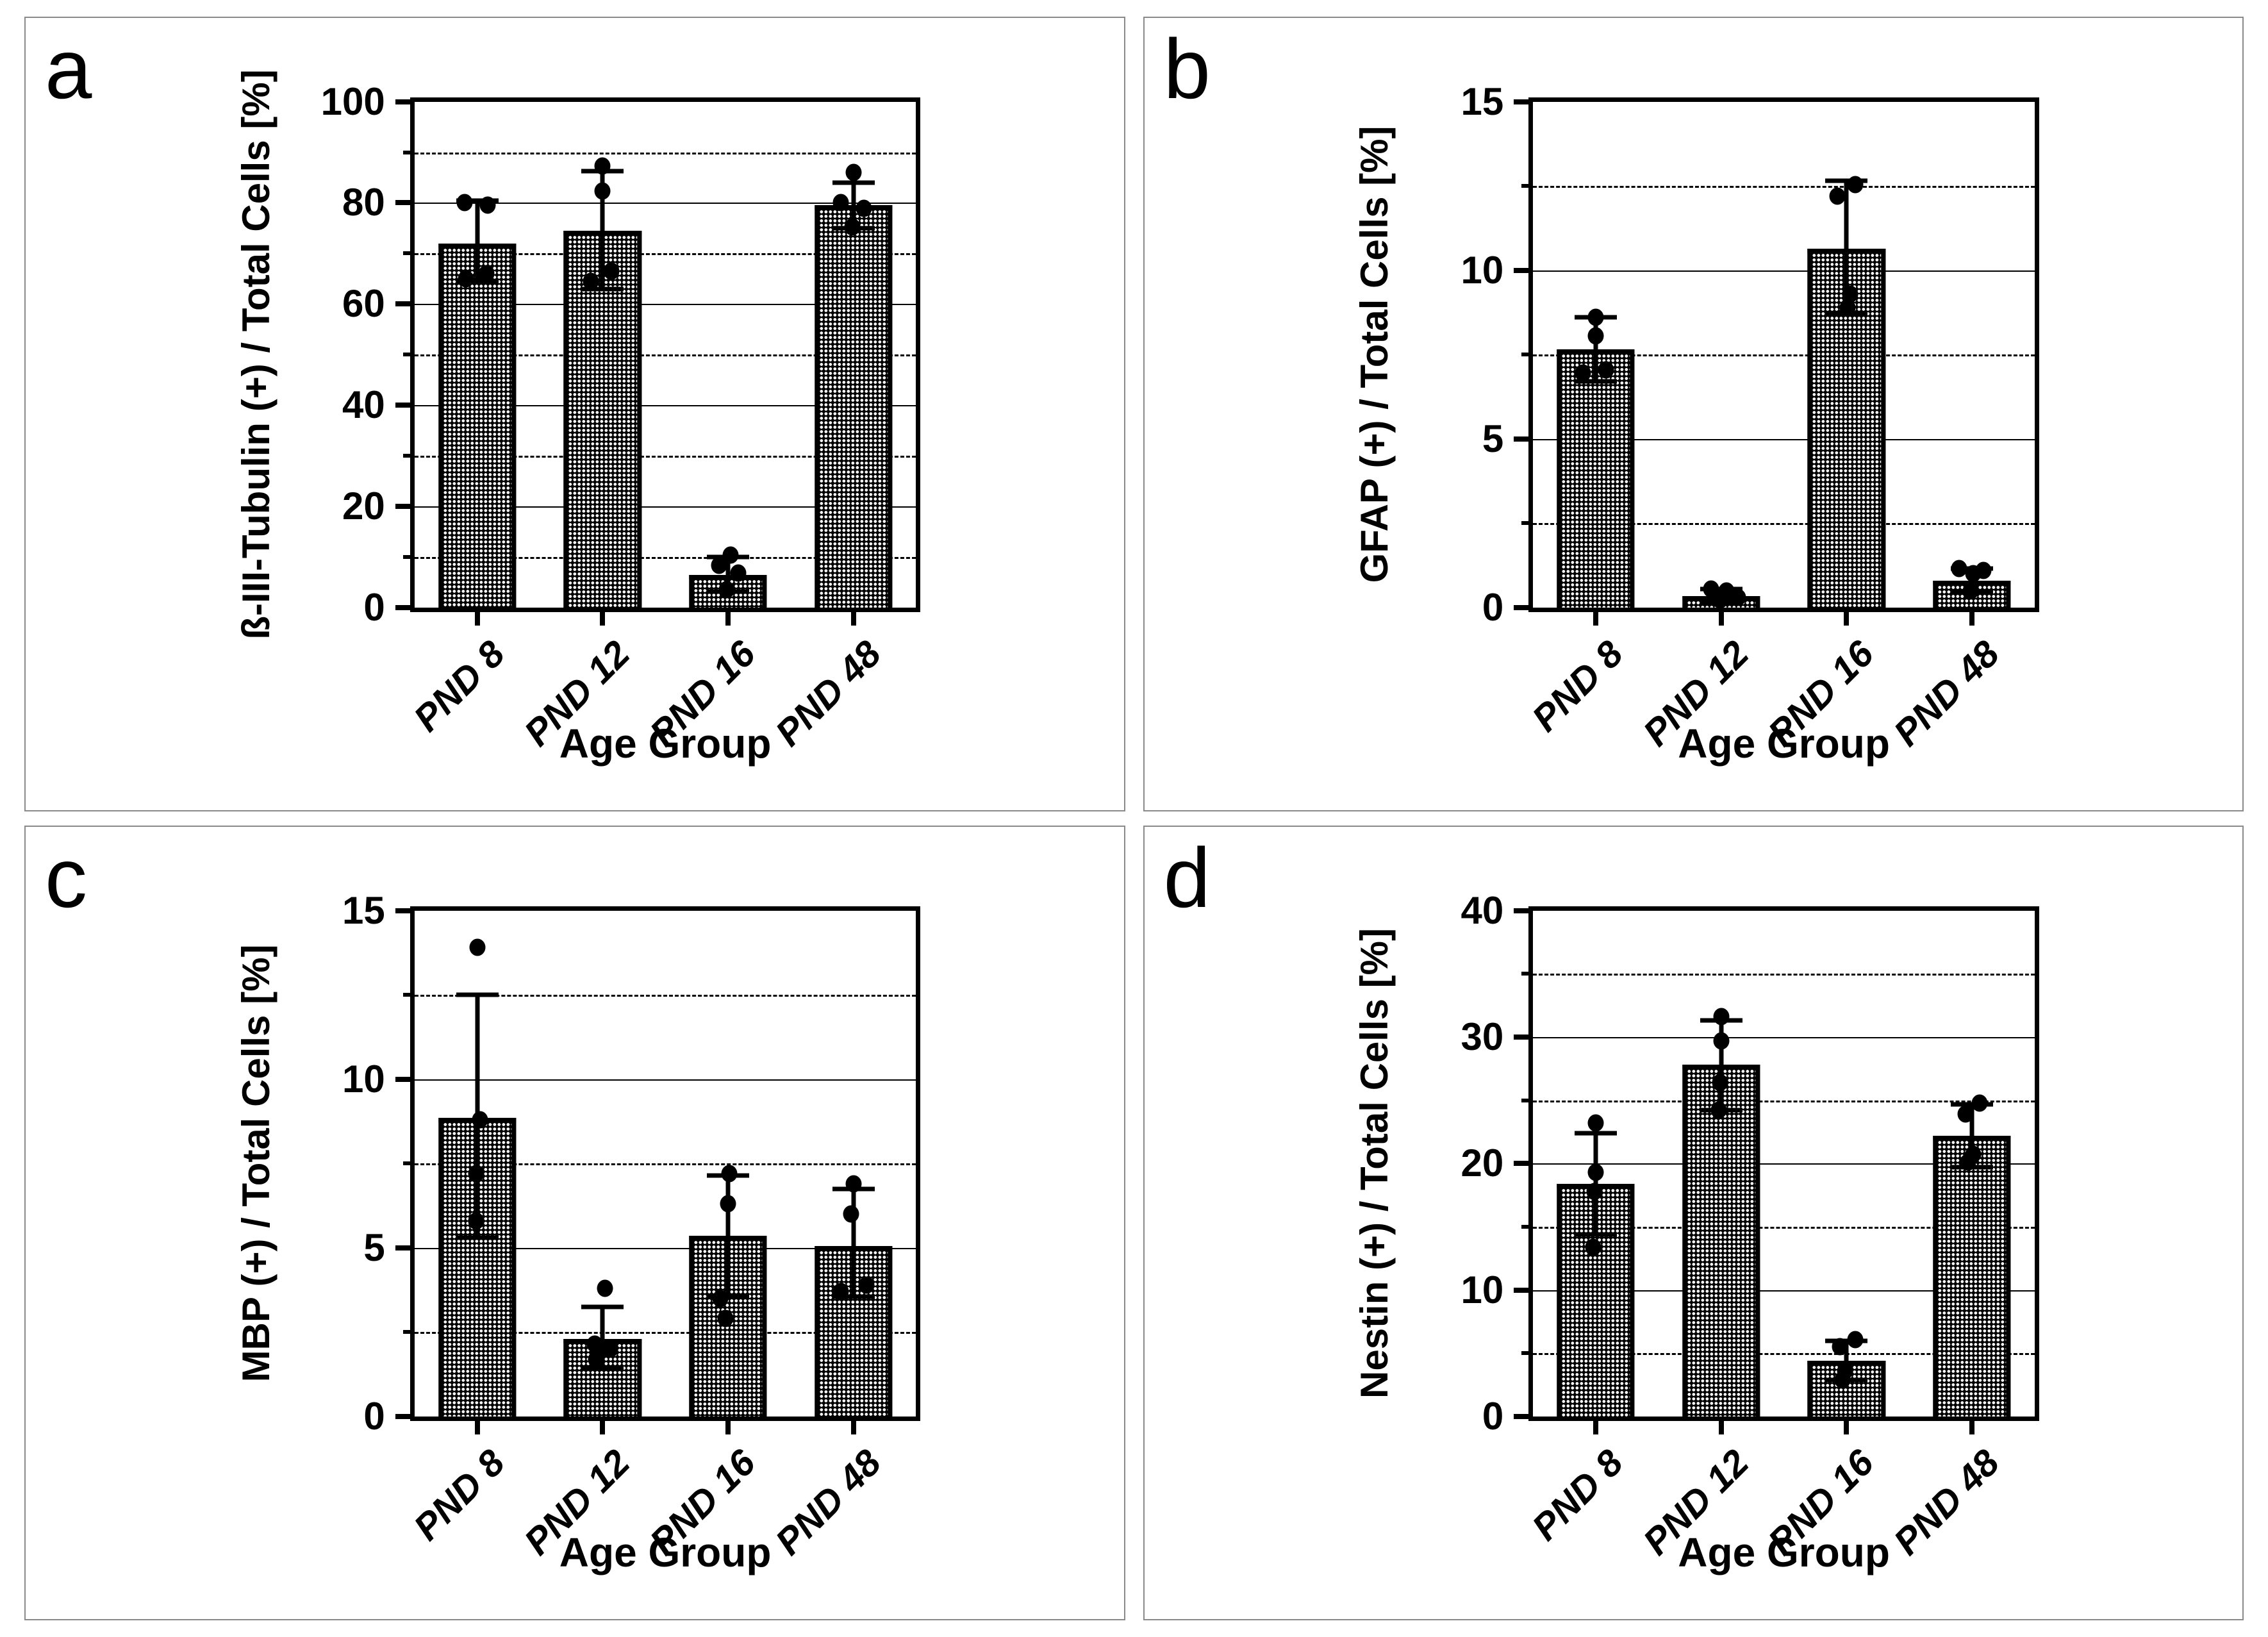 The image size is (2268, 1637). I want to click on y-tick-label: 15, so click(363, 910).